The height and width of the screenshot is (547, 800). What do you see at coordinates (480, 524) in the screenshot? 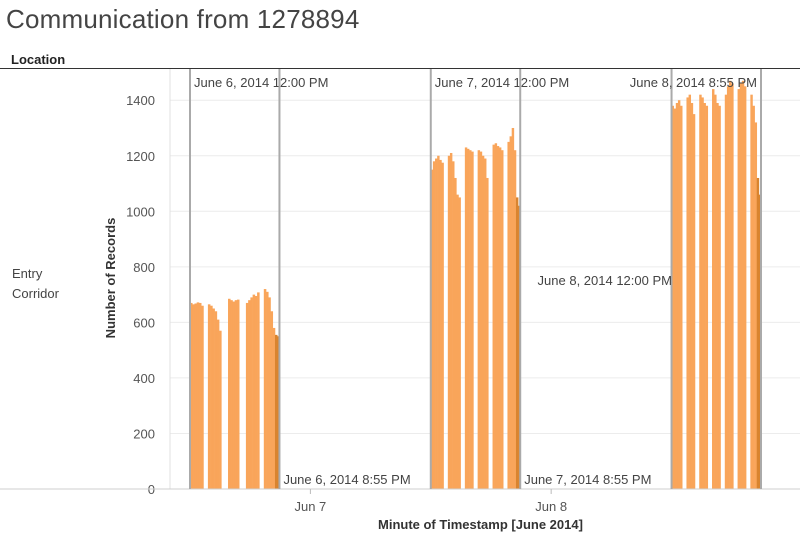
I see `x-axis-title: Minute of Timestamp [June 2014]` at bounding box center [480, 524].